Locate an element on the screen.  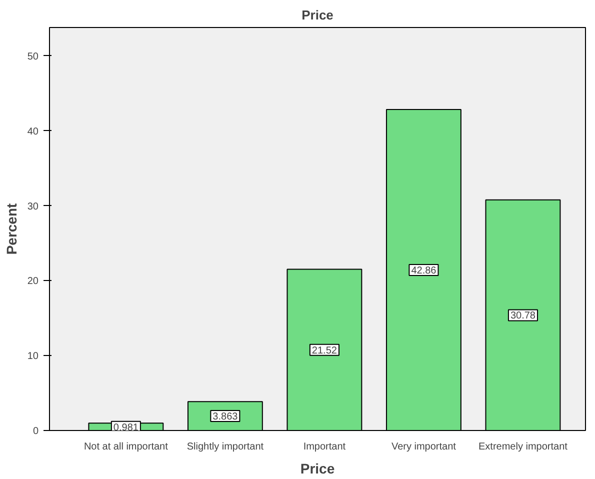
data-label: 21.52 is located at coordinates (325, 350).